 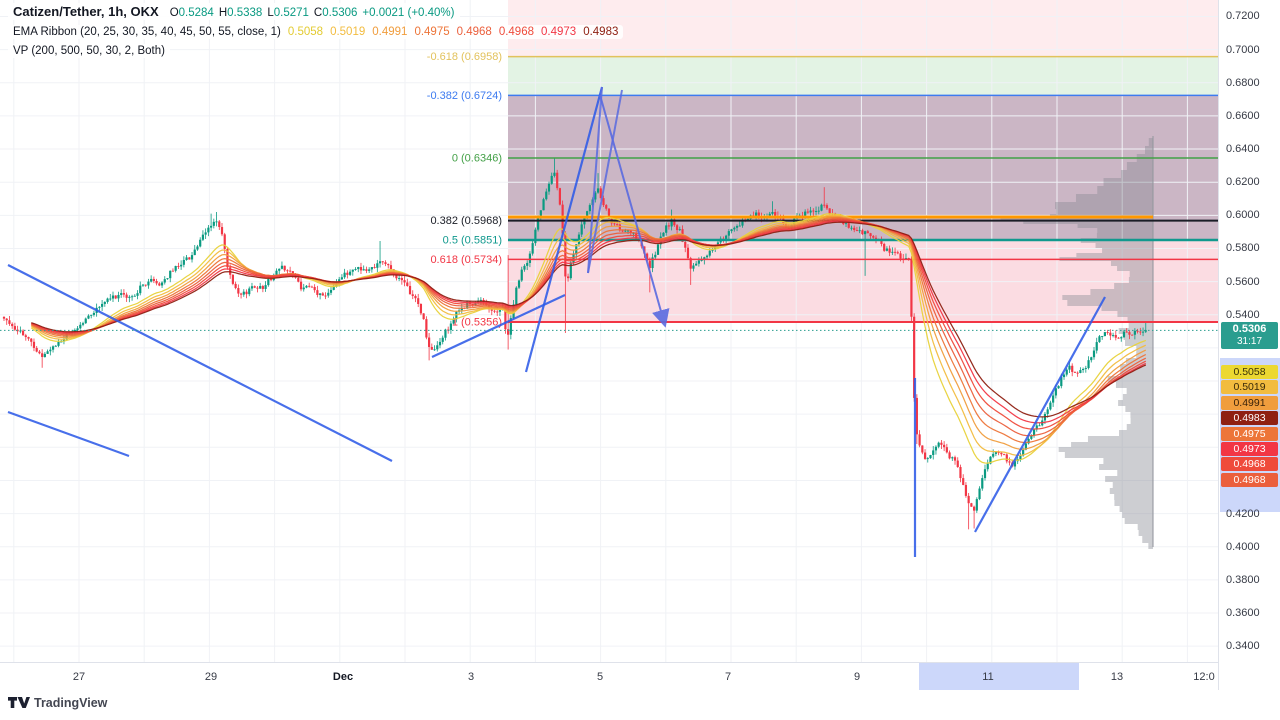 I want to click on fib-level-label: 0.382 (0.5968), so click(x=466, y=221).